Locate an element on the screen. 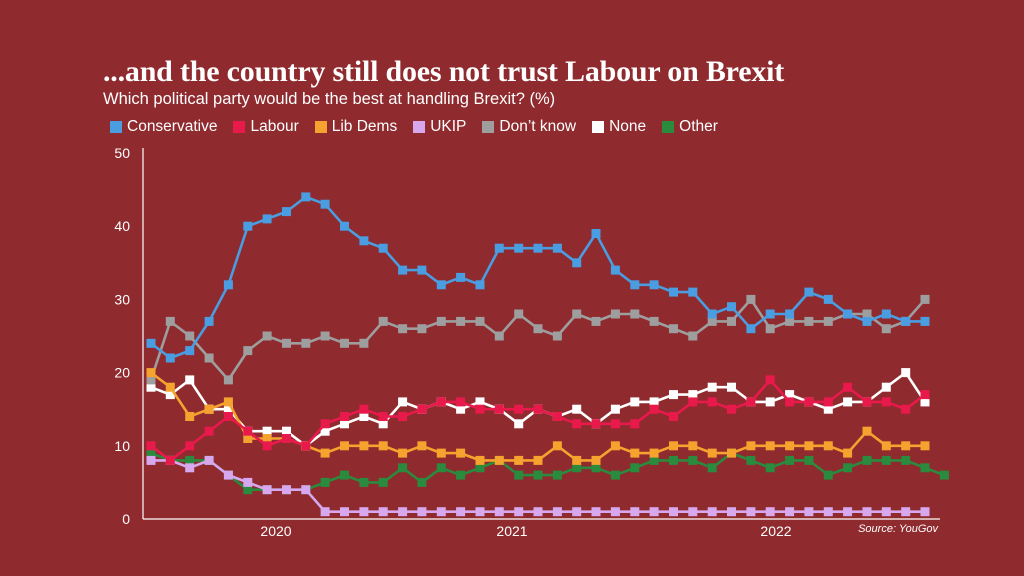 Image resolution: width=1024 pixels, height=576 pixels. y-tick-label: 30 is located at coordinates (122, 299).